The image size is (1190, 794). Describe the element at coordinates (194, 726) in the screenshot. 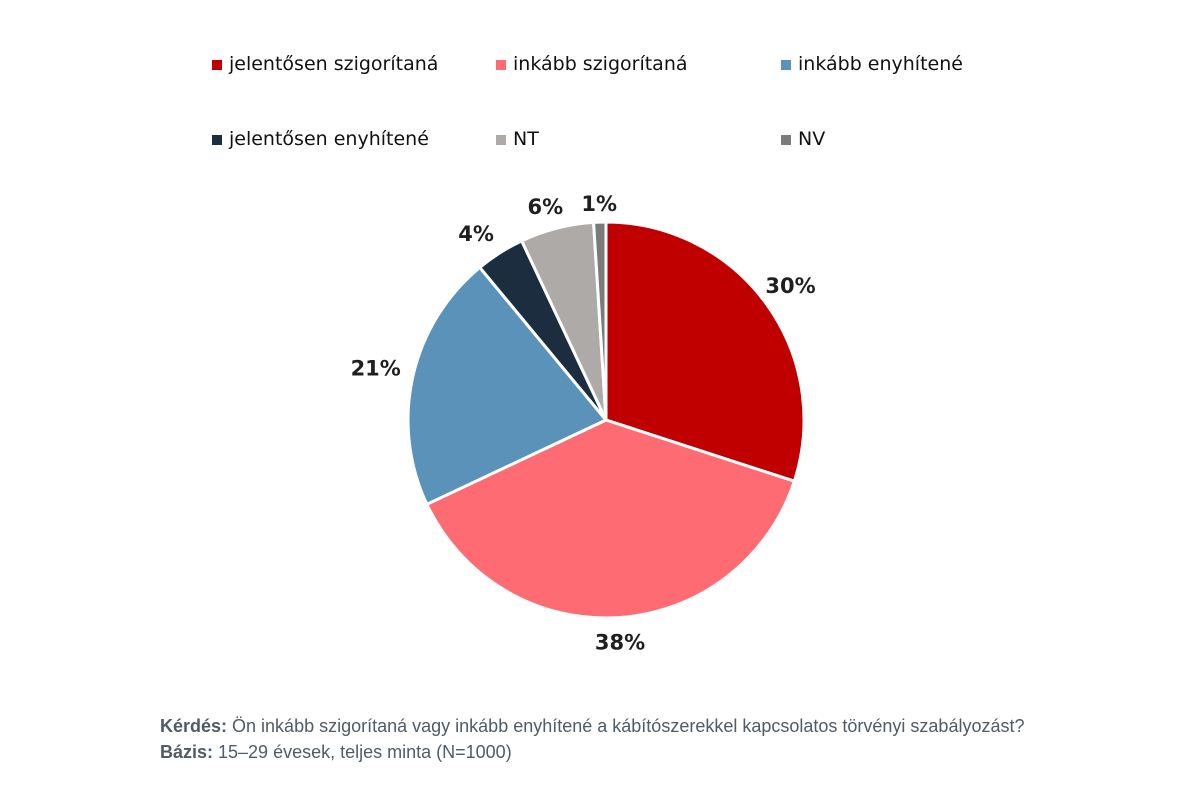

I see `question-label: Kérdés:` at that location.